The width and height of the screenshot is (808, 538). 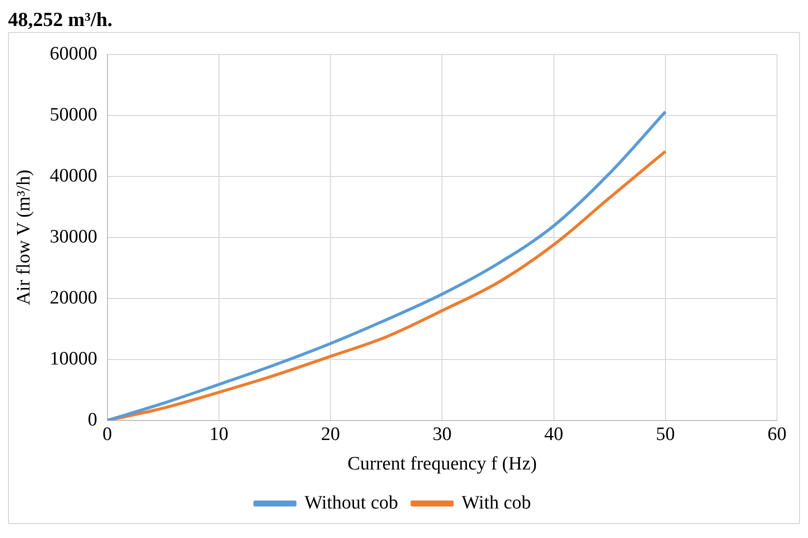 I want to click on y-tick-label: 0, so click(x=93, y=419).